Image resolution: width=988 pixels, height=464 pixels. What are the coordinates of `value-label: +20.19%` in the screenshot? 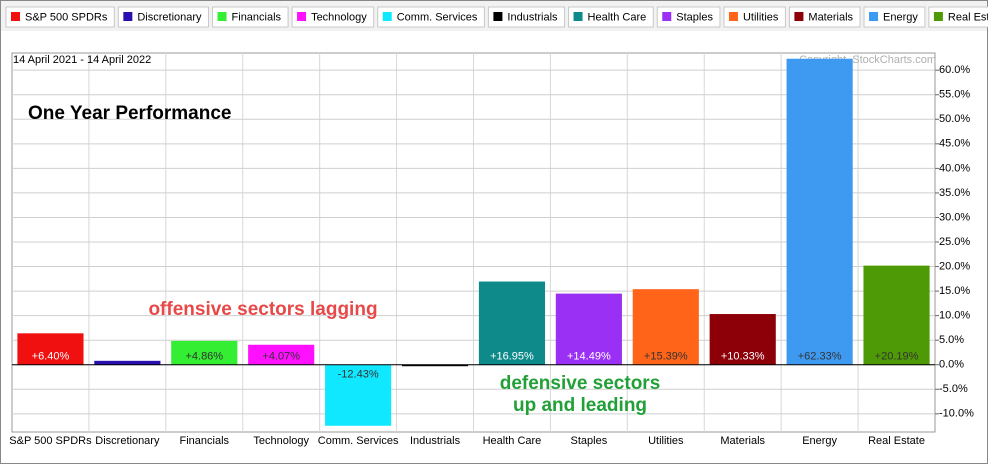 It's located at (897, 357).